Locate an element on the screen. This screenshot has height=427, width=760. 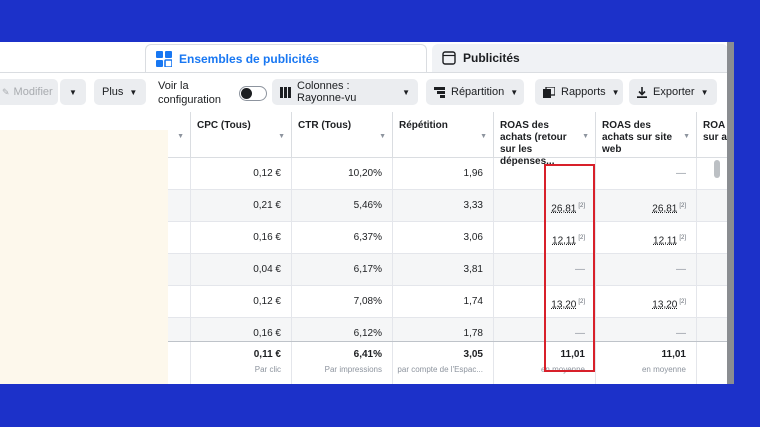
total-roas-web: 11,01 en moyenne is located at coordinates (646, 363).